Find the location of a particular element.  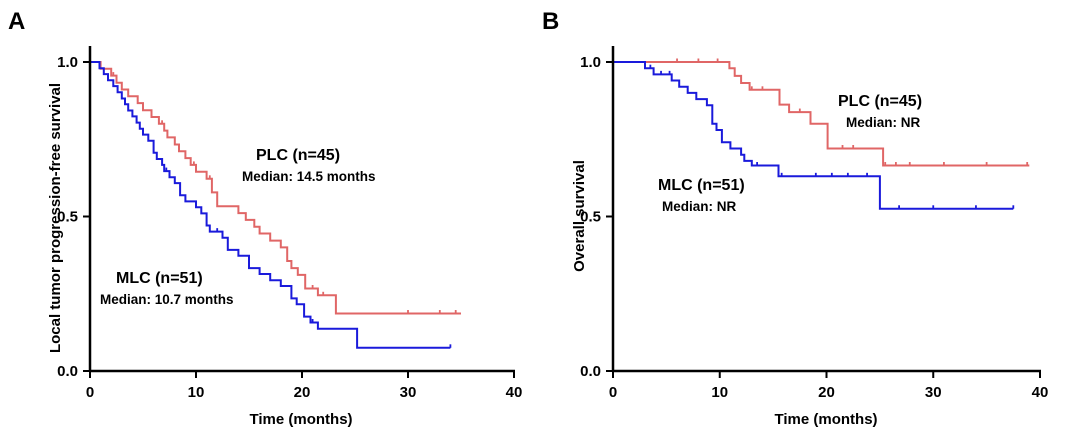

annotation-mlc-a: MLC (n=51) Median: 10.7 months is located at coordinates (167, 288).